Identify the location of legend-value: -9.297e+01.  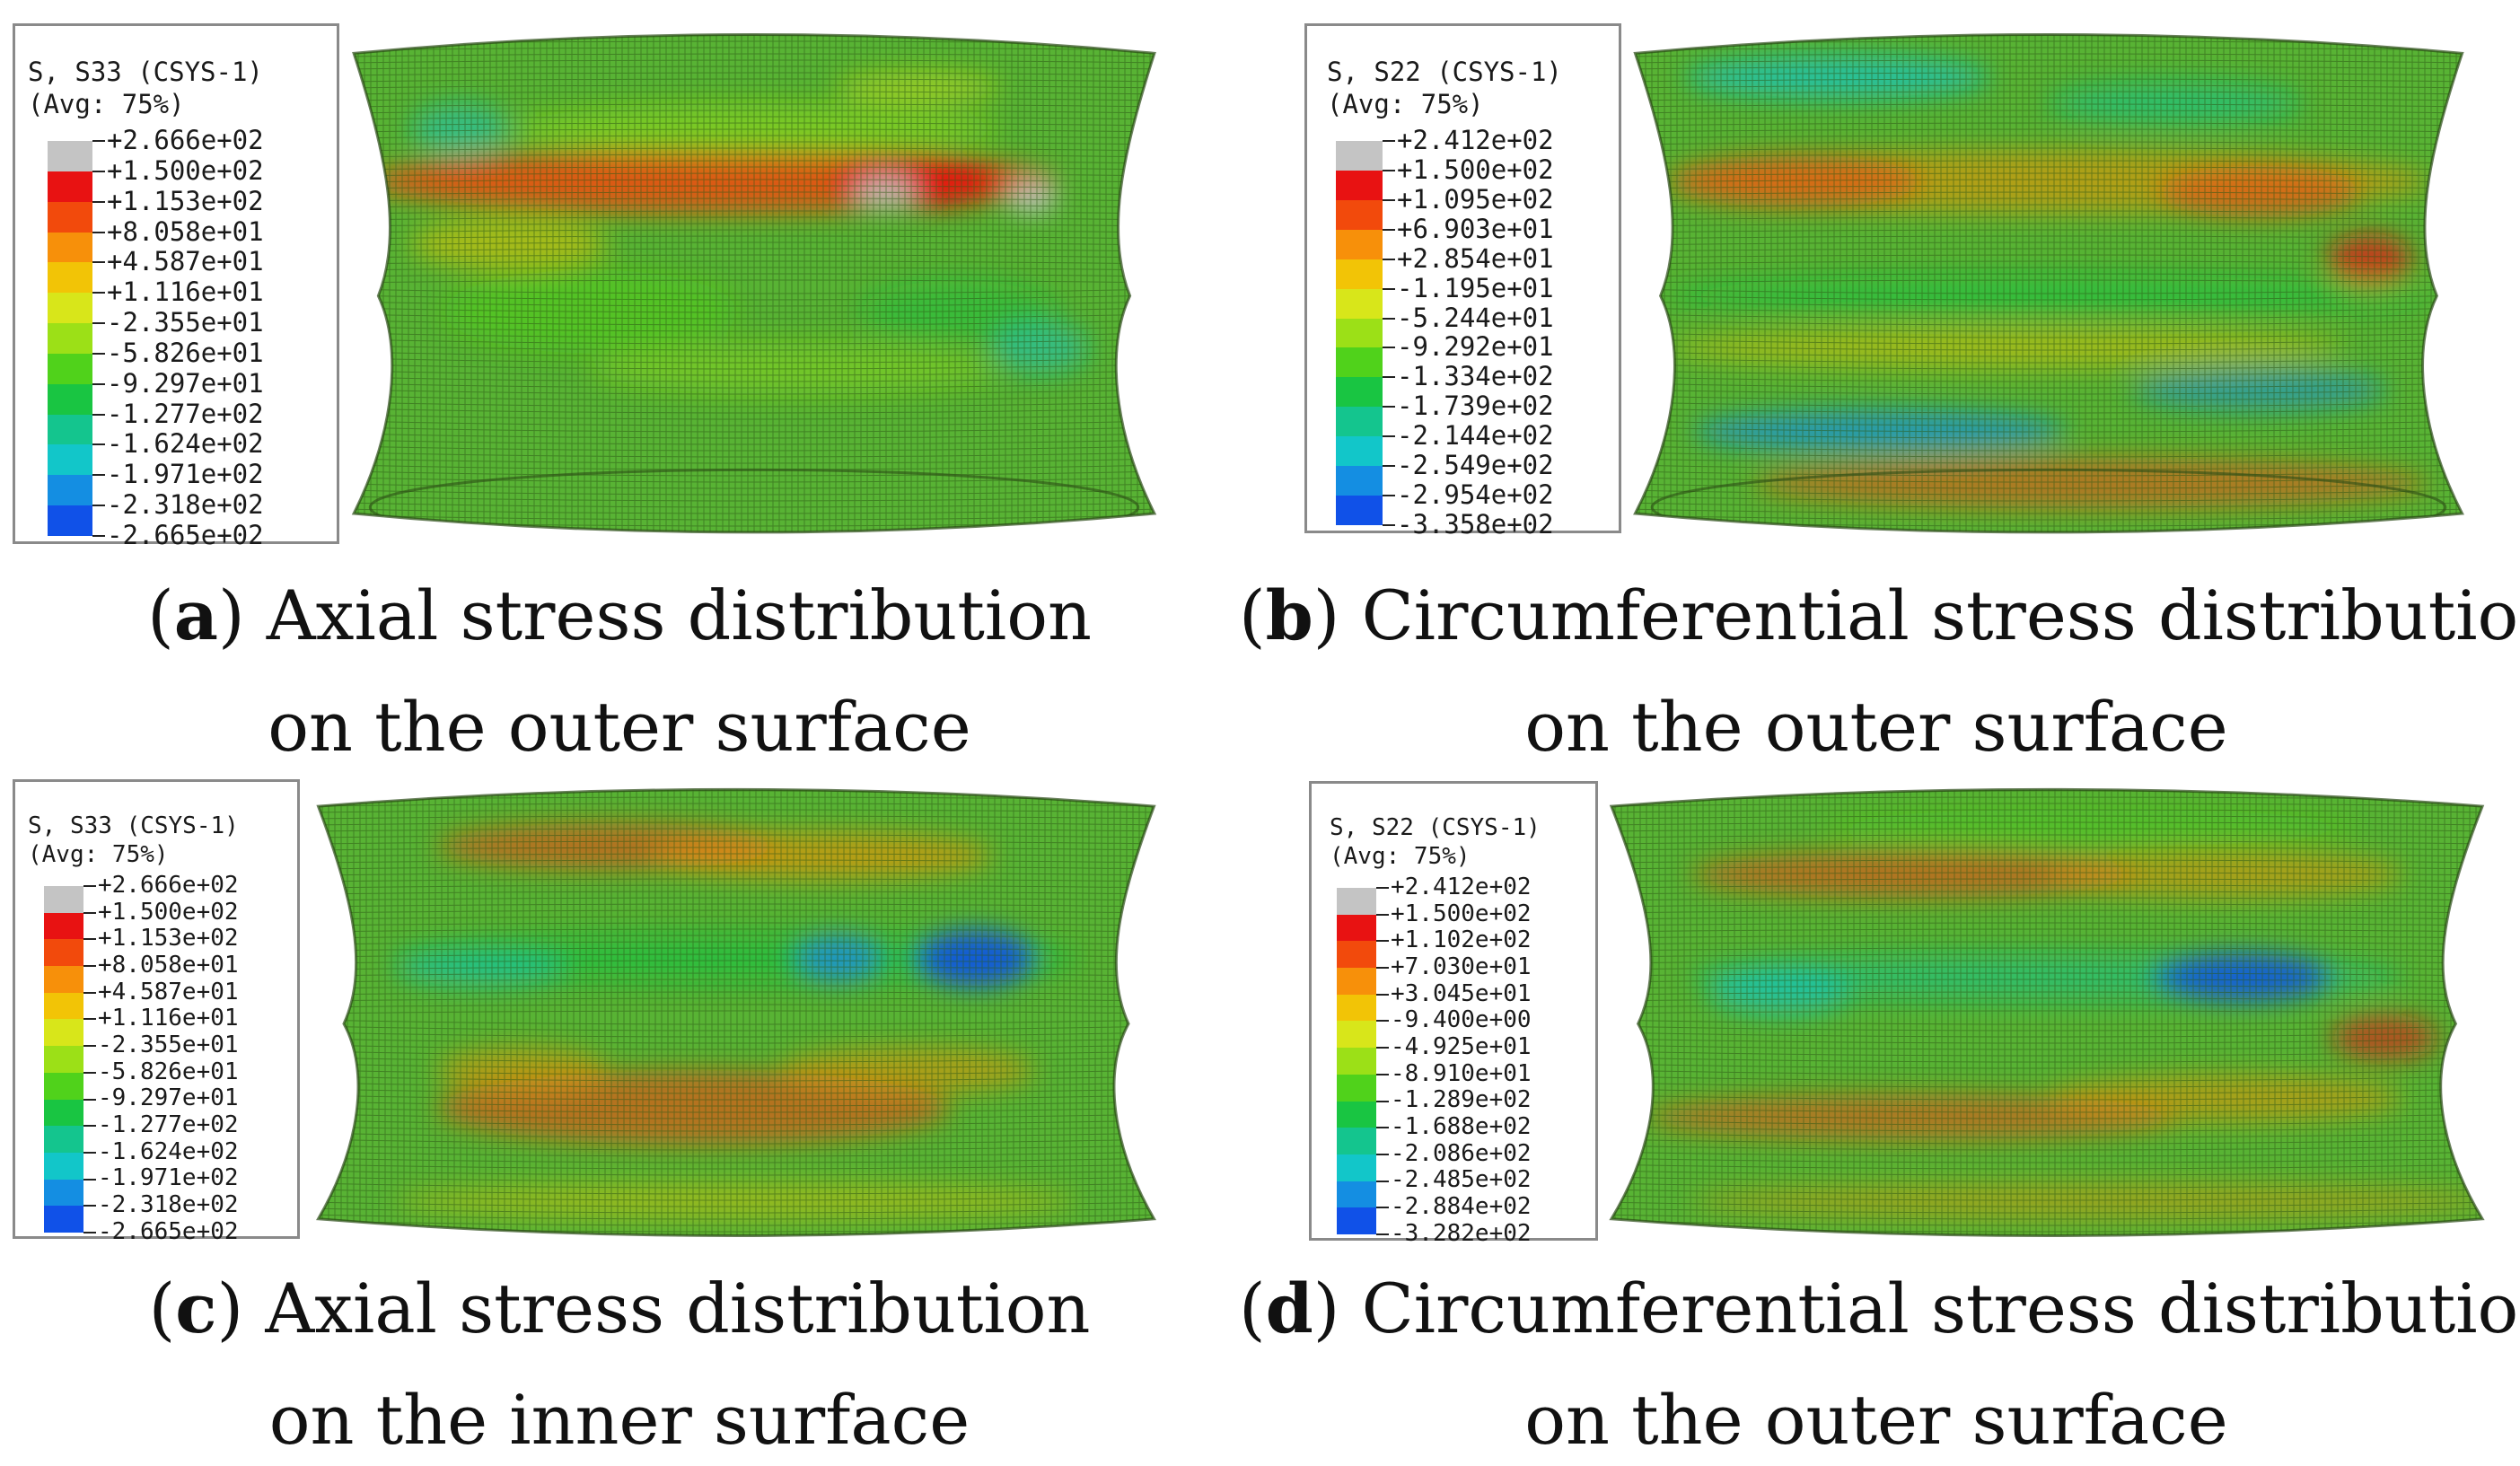
(186, 383).